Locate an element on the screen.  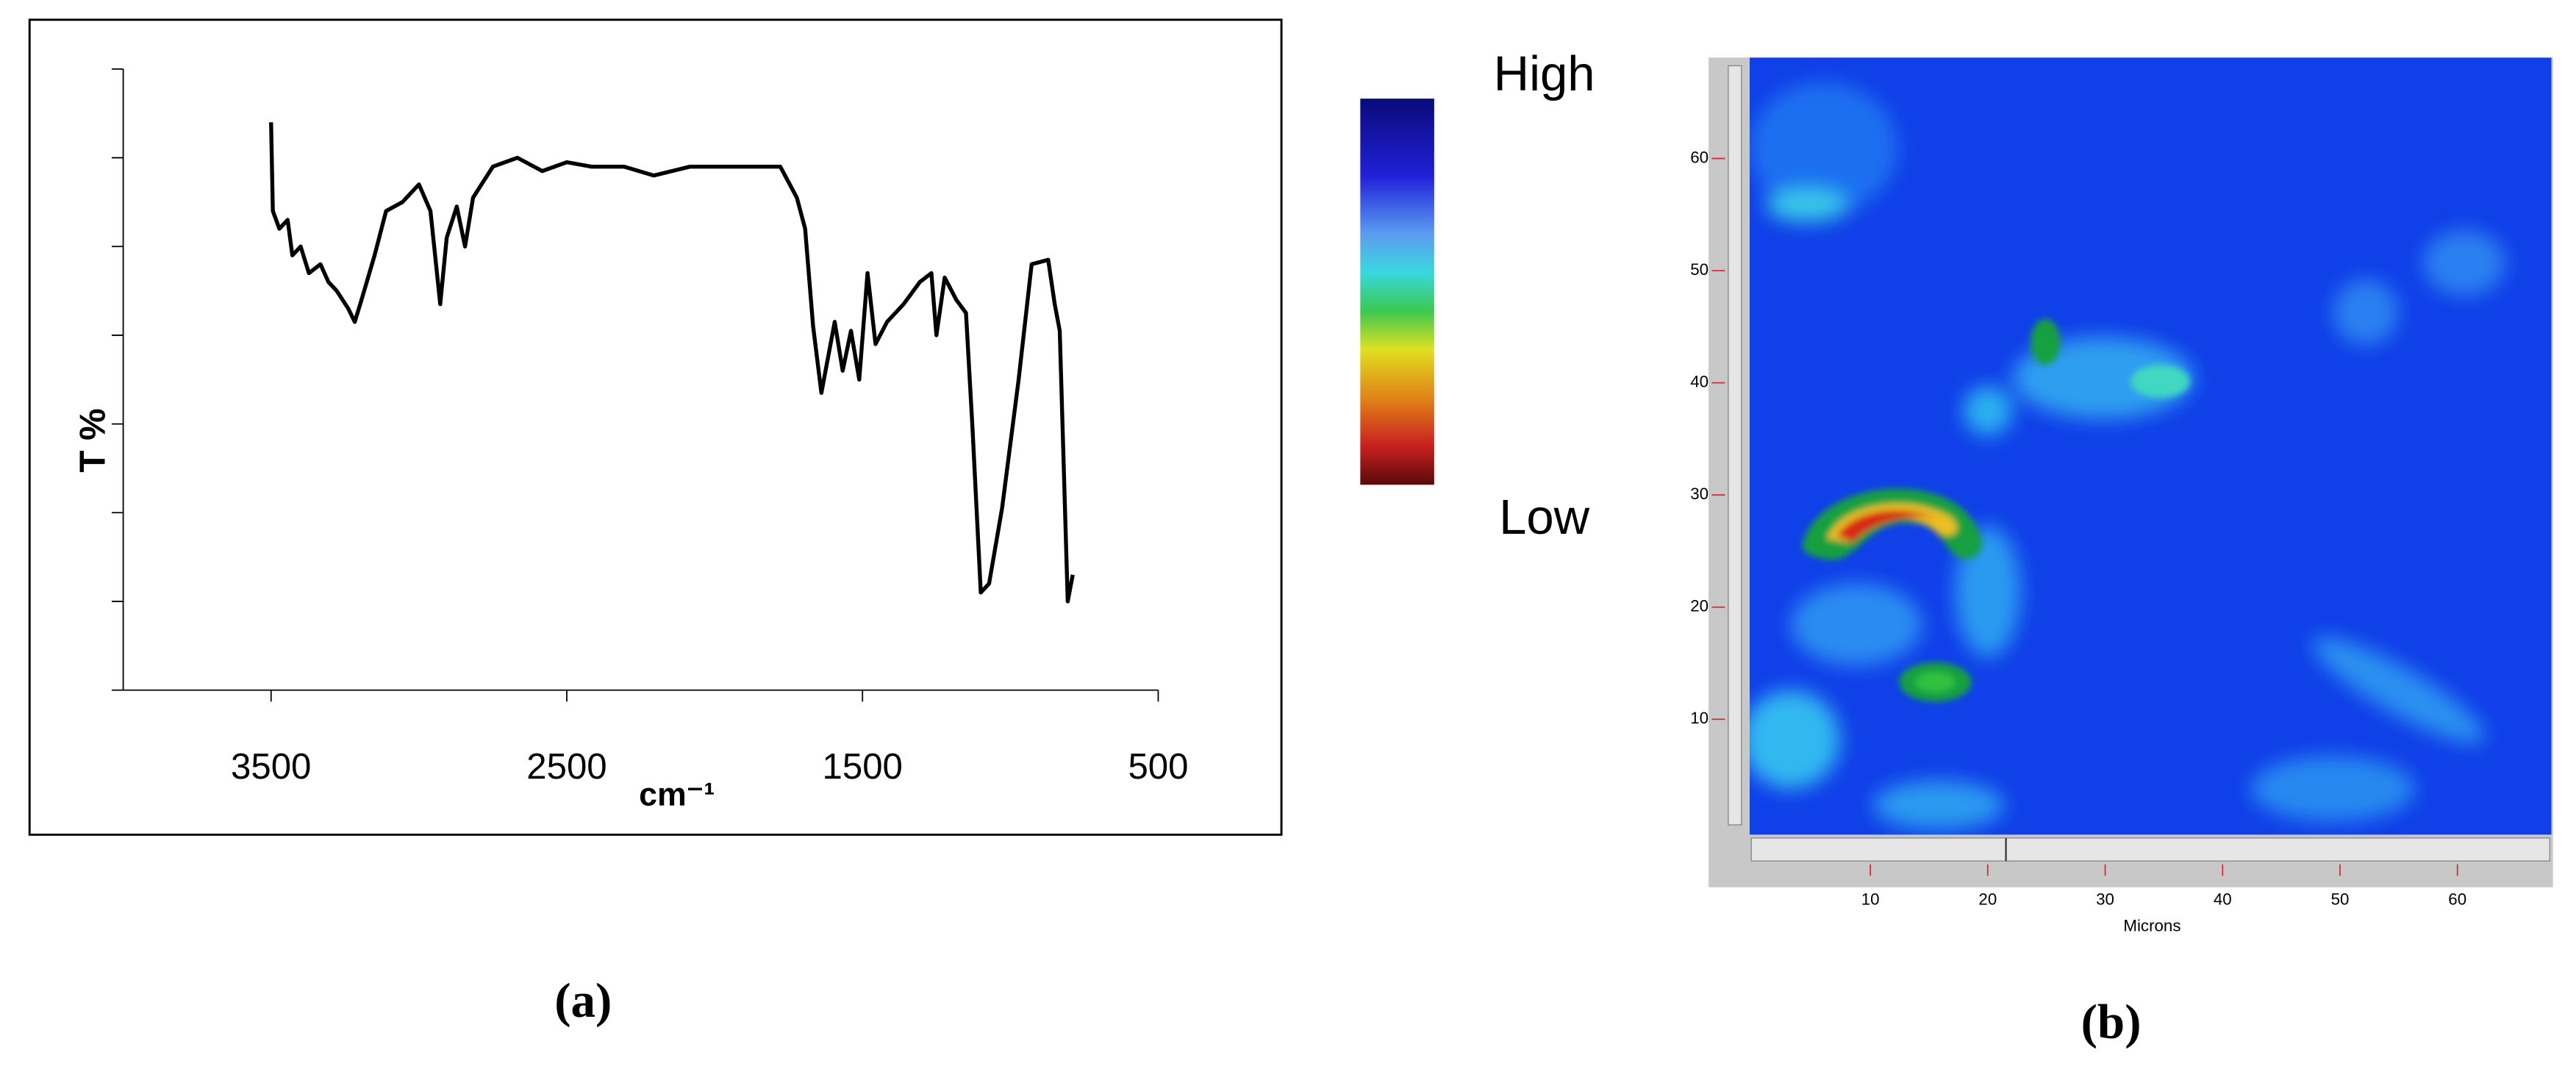
x-axis-label: Microns is located at coordinates (2151, 925).